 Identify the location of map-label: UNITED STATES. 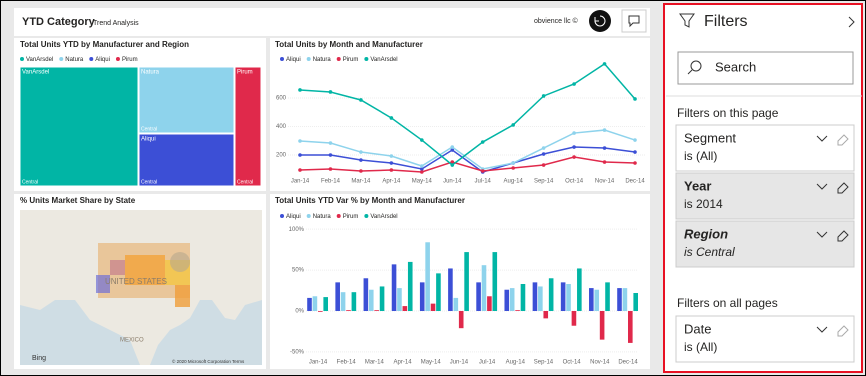
(136, 281).